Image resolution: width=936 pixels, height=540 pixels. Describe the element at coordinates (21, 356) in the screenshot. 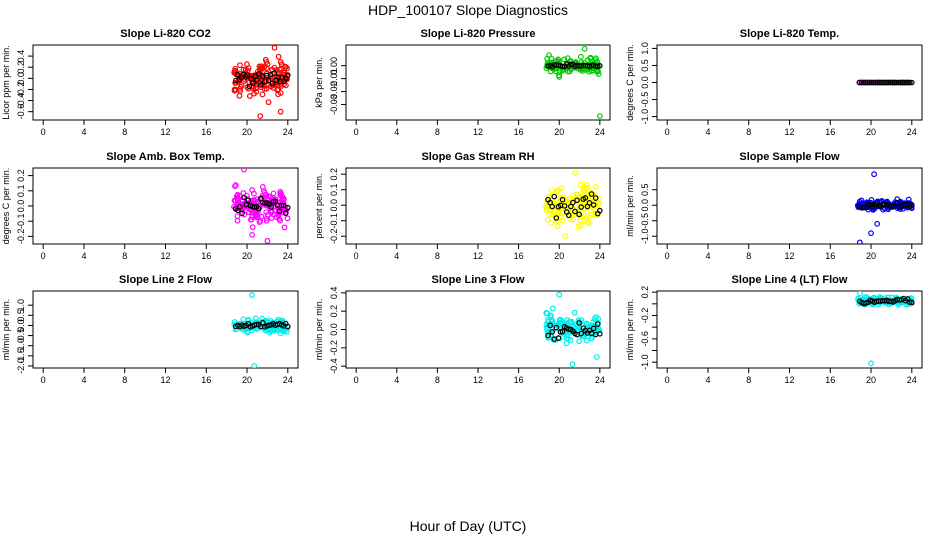

I see `y-tick-label: -1.5` at that location.